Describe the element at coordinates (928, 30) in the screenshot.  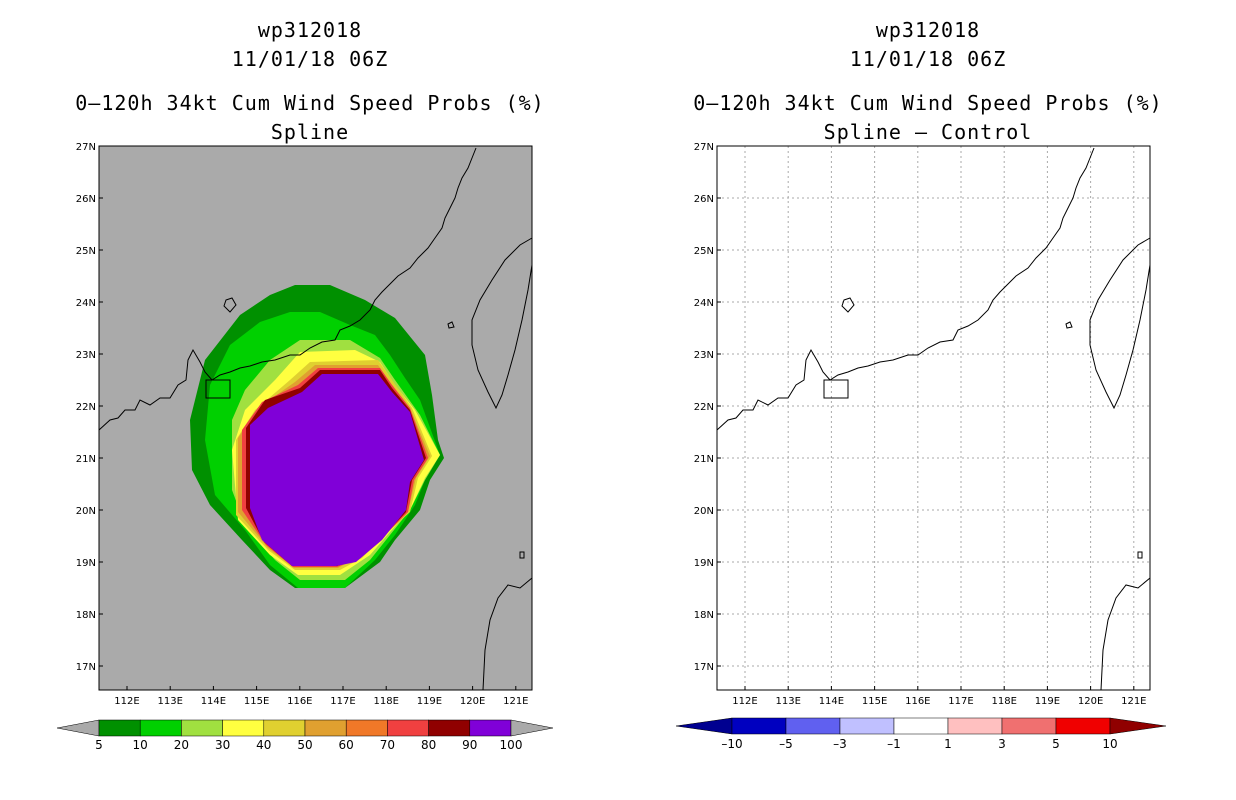
I see `right-storm-id: wp312018` at that location.